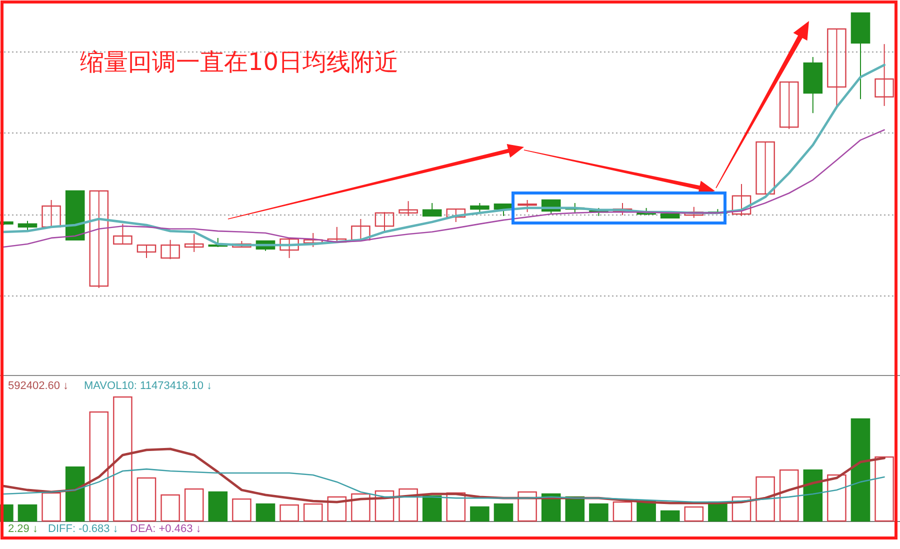 This screenshot has width=900, height=549. What do you see at coordinates (166, 529) in the screenshot?
I see `text: DEA: +0.463 ↓` at bounding box center [166, 529].